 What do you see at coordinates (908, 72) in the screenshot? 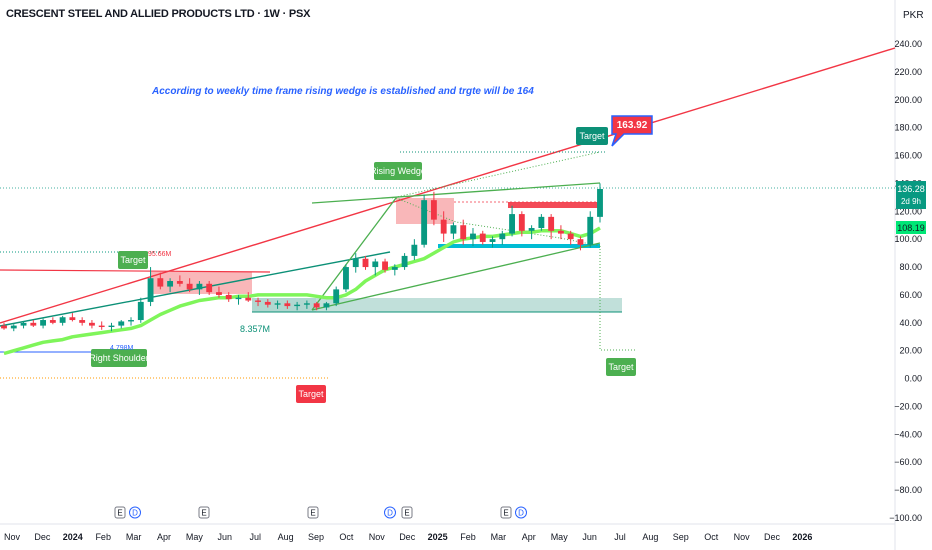
I see `y-tick-label: 220.00` at bounding box center [908, 72].